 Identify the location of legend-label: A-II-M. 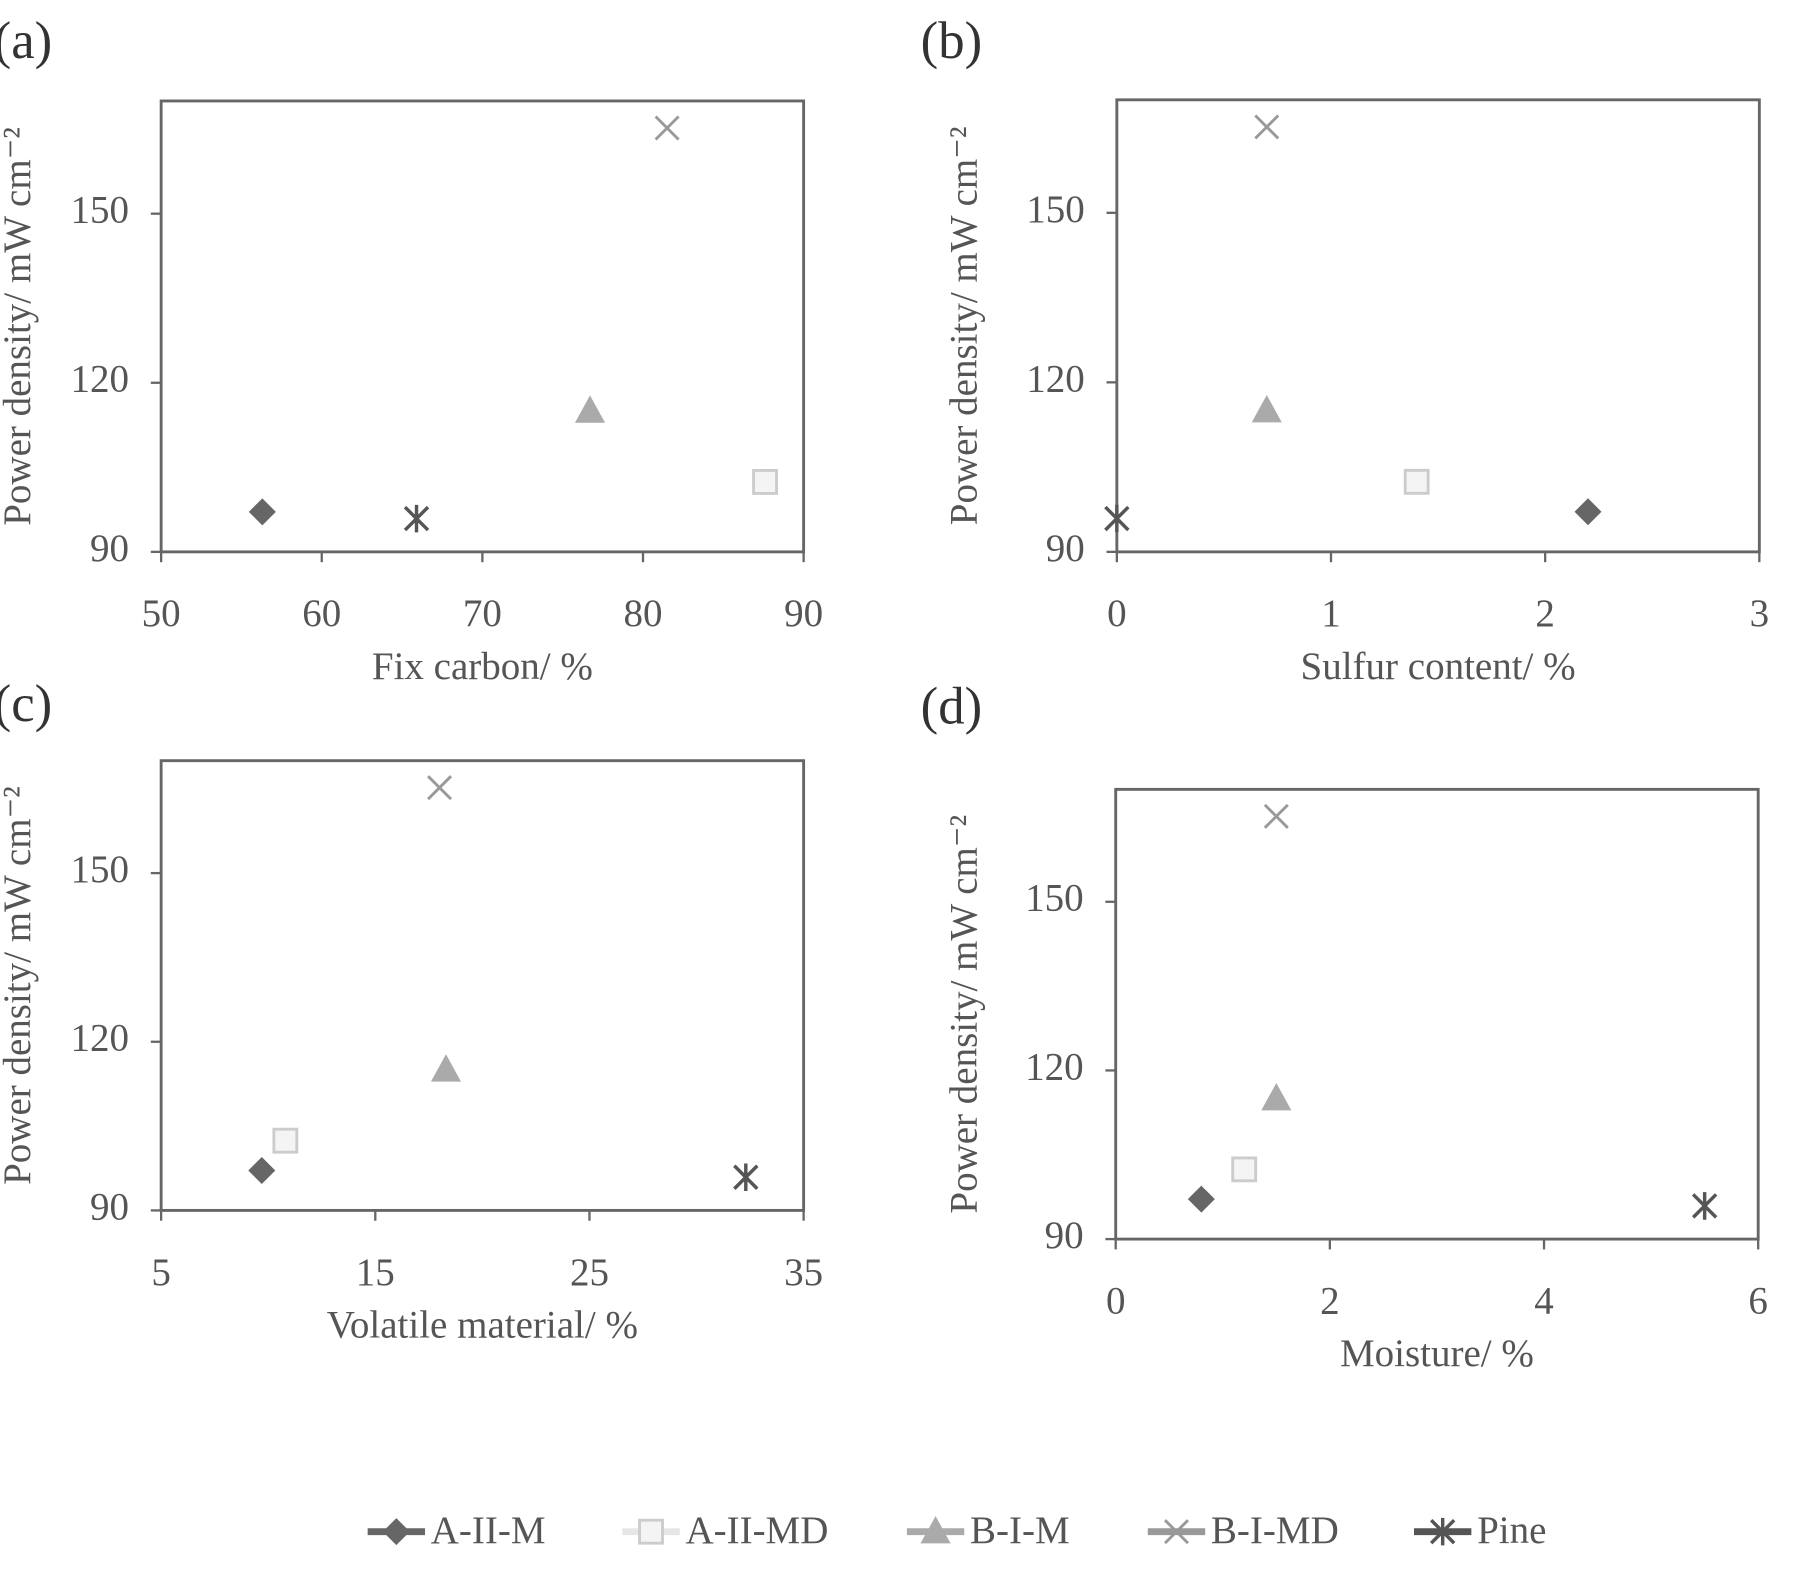
(488, 1530).